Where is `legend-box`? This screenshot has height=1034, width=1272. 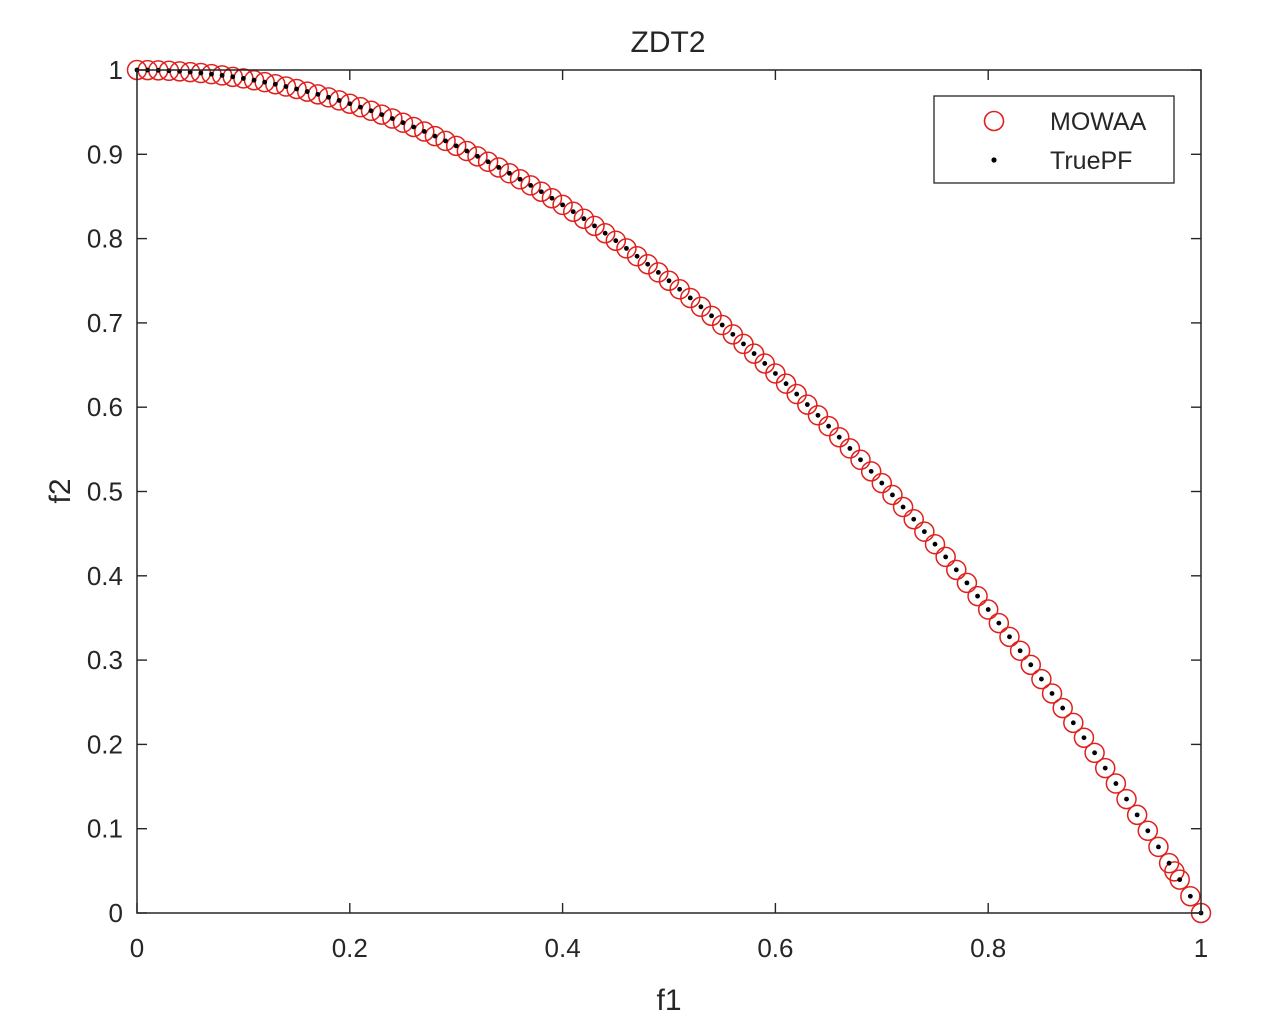
legend-box is located at coordinates (1054, 139).